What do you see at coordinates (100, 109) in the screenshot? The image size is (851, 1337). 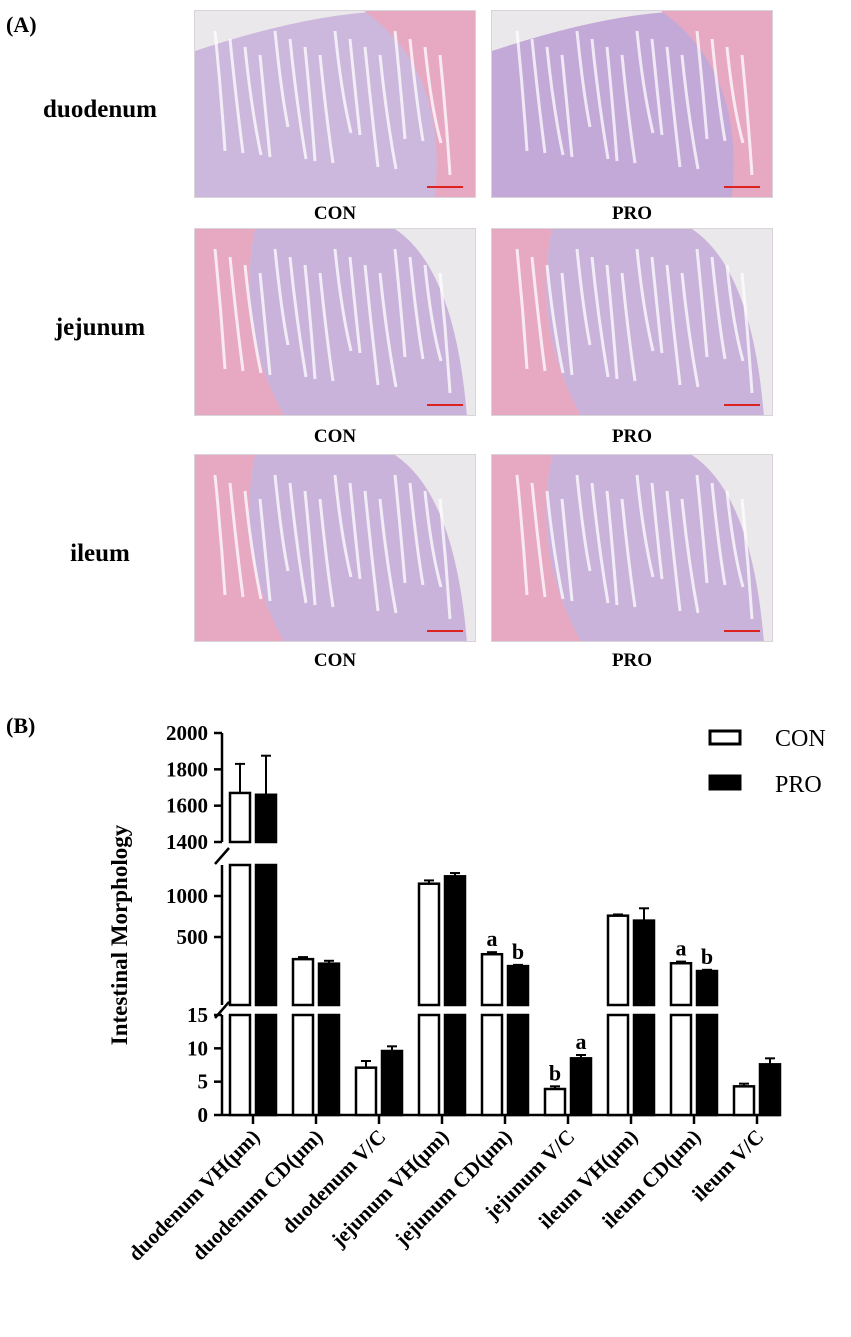 I see `row-label-duodenum: duodenum` at bounding box center [100, 109].